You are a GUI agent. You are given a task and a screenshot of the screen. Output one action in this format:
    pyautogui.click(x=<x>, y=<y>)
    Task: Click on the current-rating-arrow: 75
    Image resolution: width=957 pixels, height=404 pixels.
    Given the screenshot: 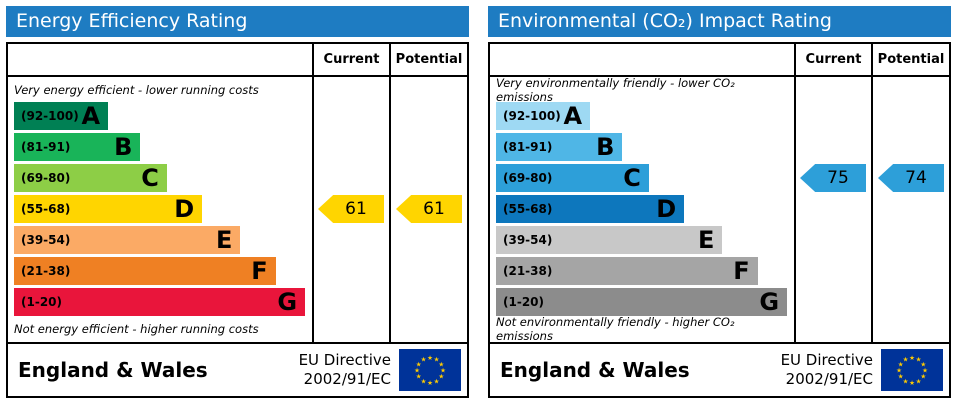 What is the action you would take?
    pyautogui.click(x=833, y=178)
    